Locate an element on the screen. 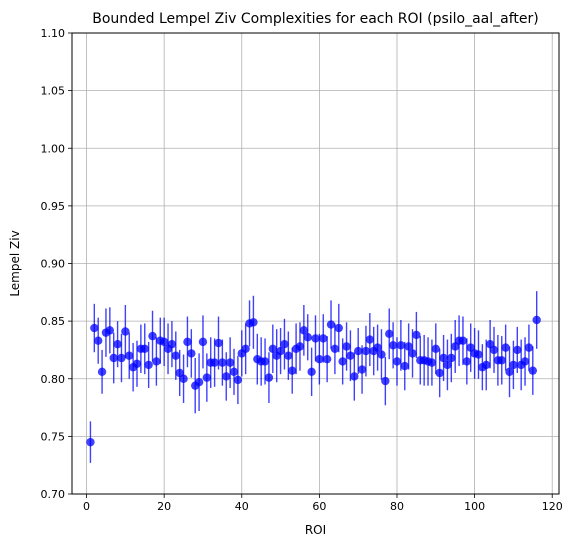  y-tick-label: 0.90 is located at coordinates (53, 264).